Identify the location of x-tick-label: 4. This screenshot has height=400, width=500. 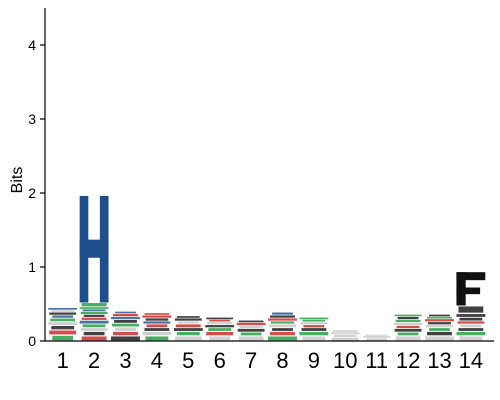
(157, 360).